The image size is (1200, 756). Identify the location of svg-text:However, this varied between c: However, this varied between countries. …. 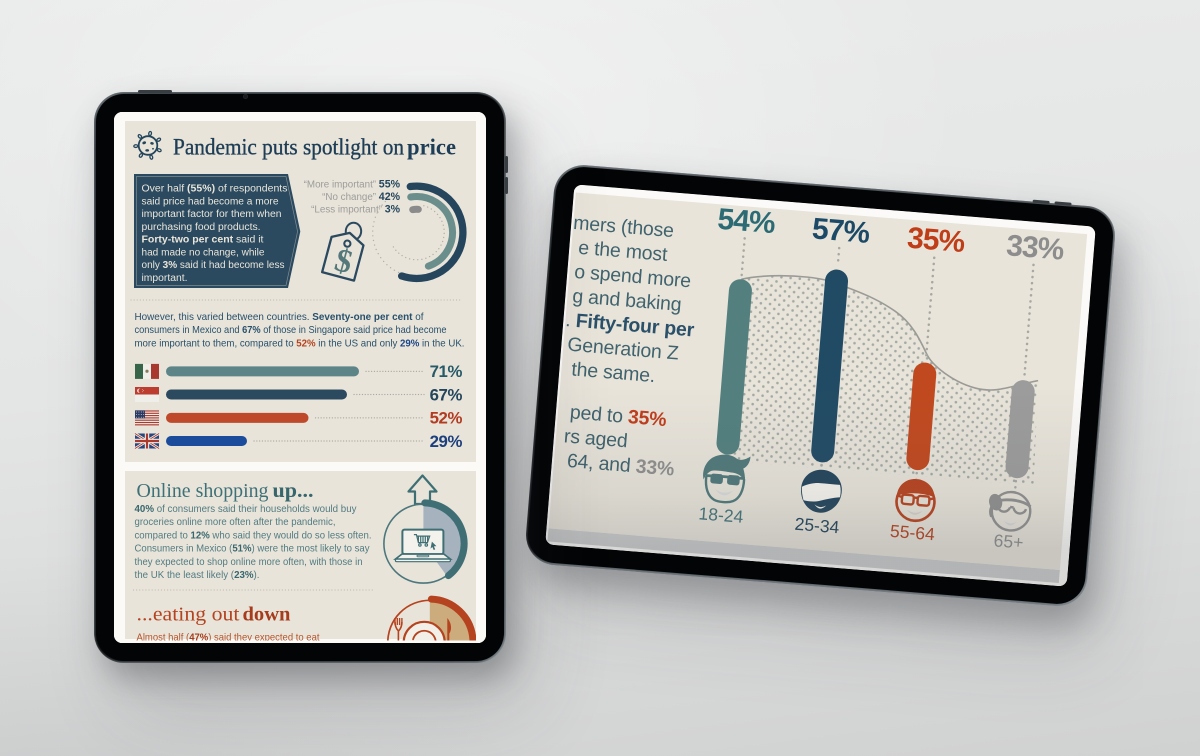
(279, 317).